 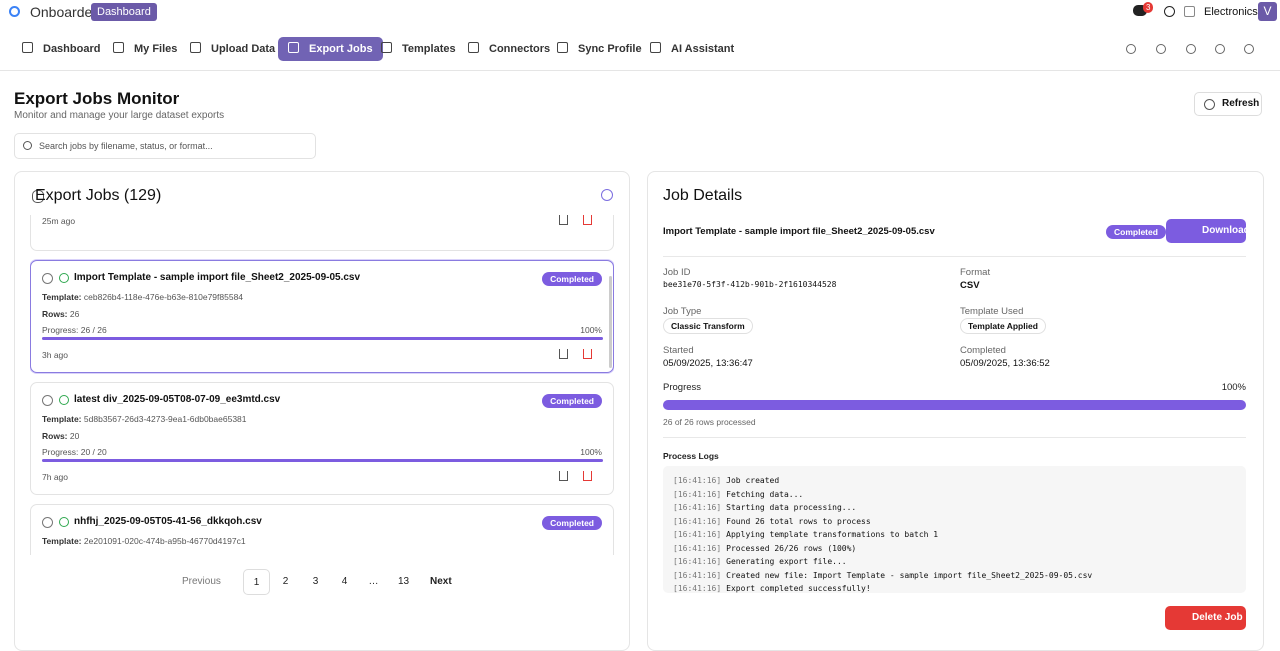 I want to click on nav-item: Dashboard, so click(x=61, y=49).